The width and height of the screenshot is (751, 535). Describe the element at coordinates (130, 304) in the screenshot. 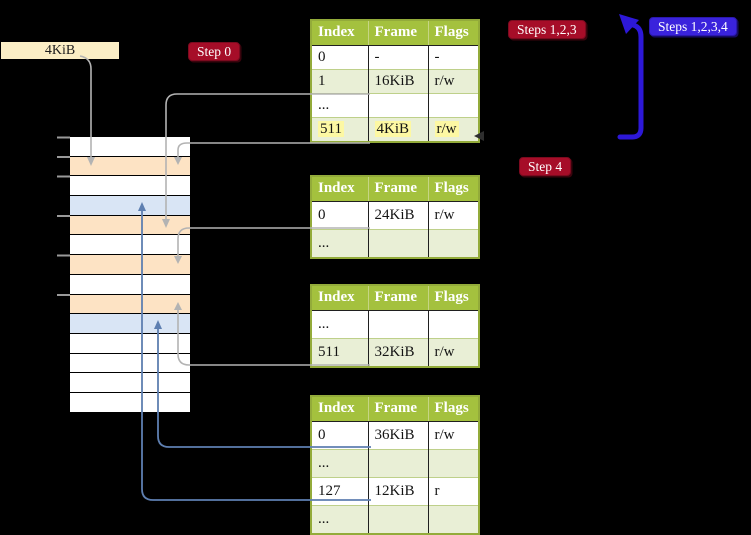

I see `memory-frame-32kib` at that location.